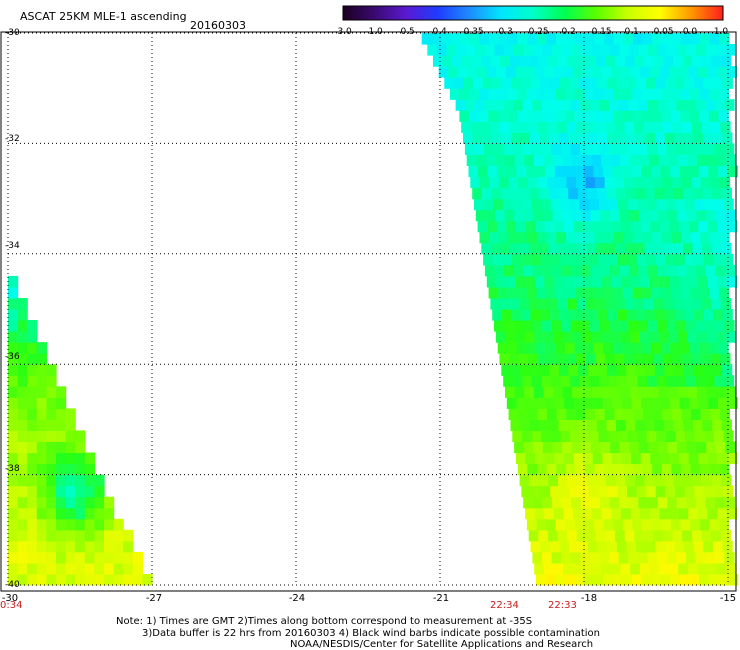  Describe the element at coordinates (12, 33) in the screenshot. I see `y-tick-label: -30` at that location.